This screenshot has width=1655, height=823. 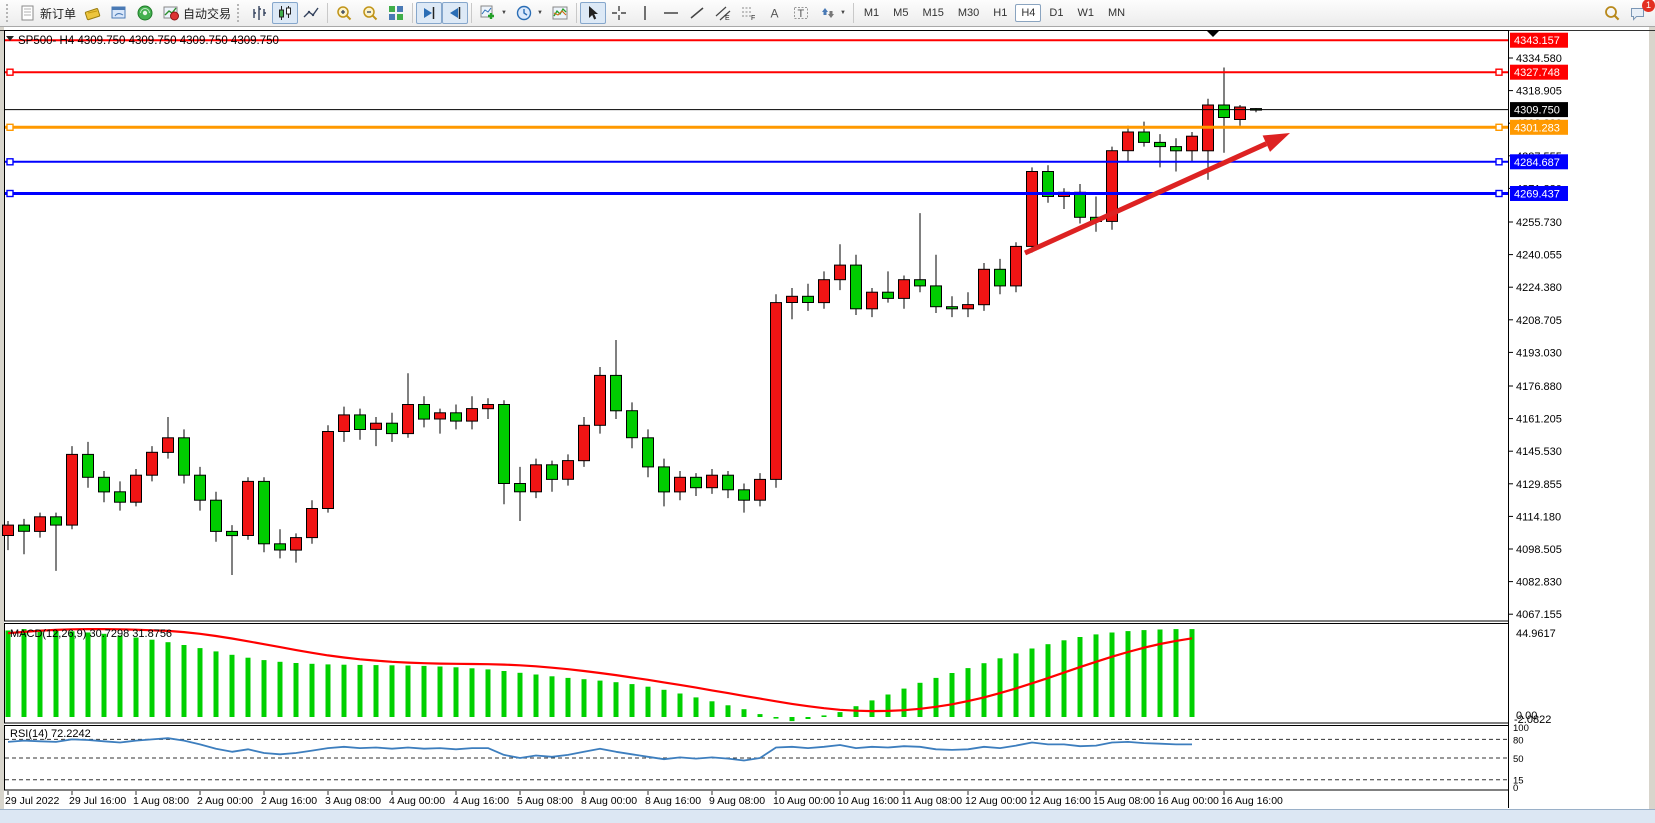 What do you see at coordinates (871, 13) in the screenshot?
I see `timeframe-m1: M1` at bounding box center [871, 13].